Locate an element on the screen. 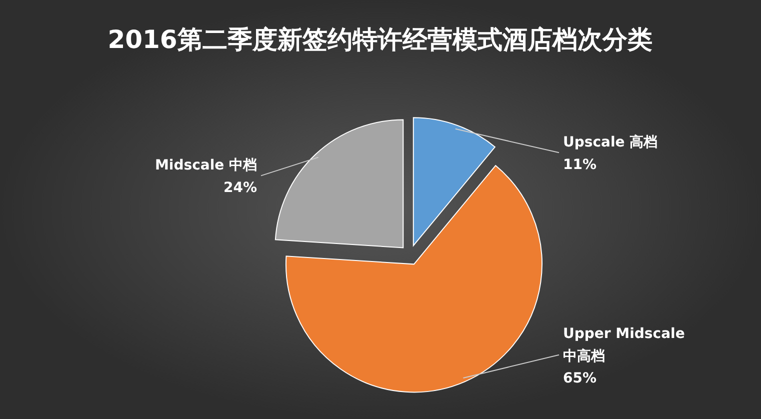 Image resolution: width=761 pixels, height=419 pixels. chart-title: 2016第二季度新签约特许经营模式酒店档次分类 is located at coordinates (380, 39).